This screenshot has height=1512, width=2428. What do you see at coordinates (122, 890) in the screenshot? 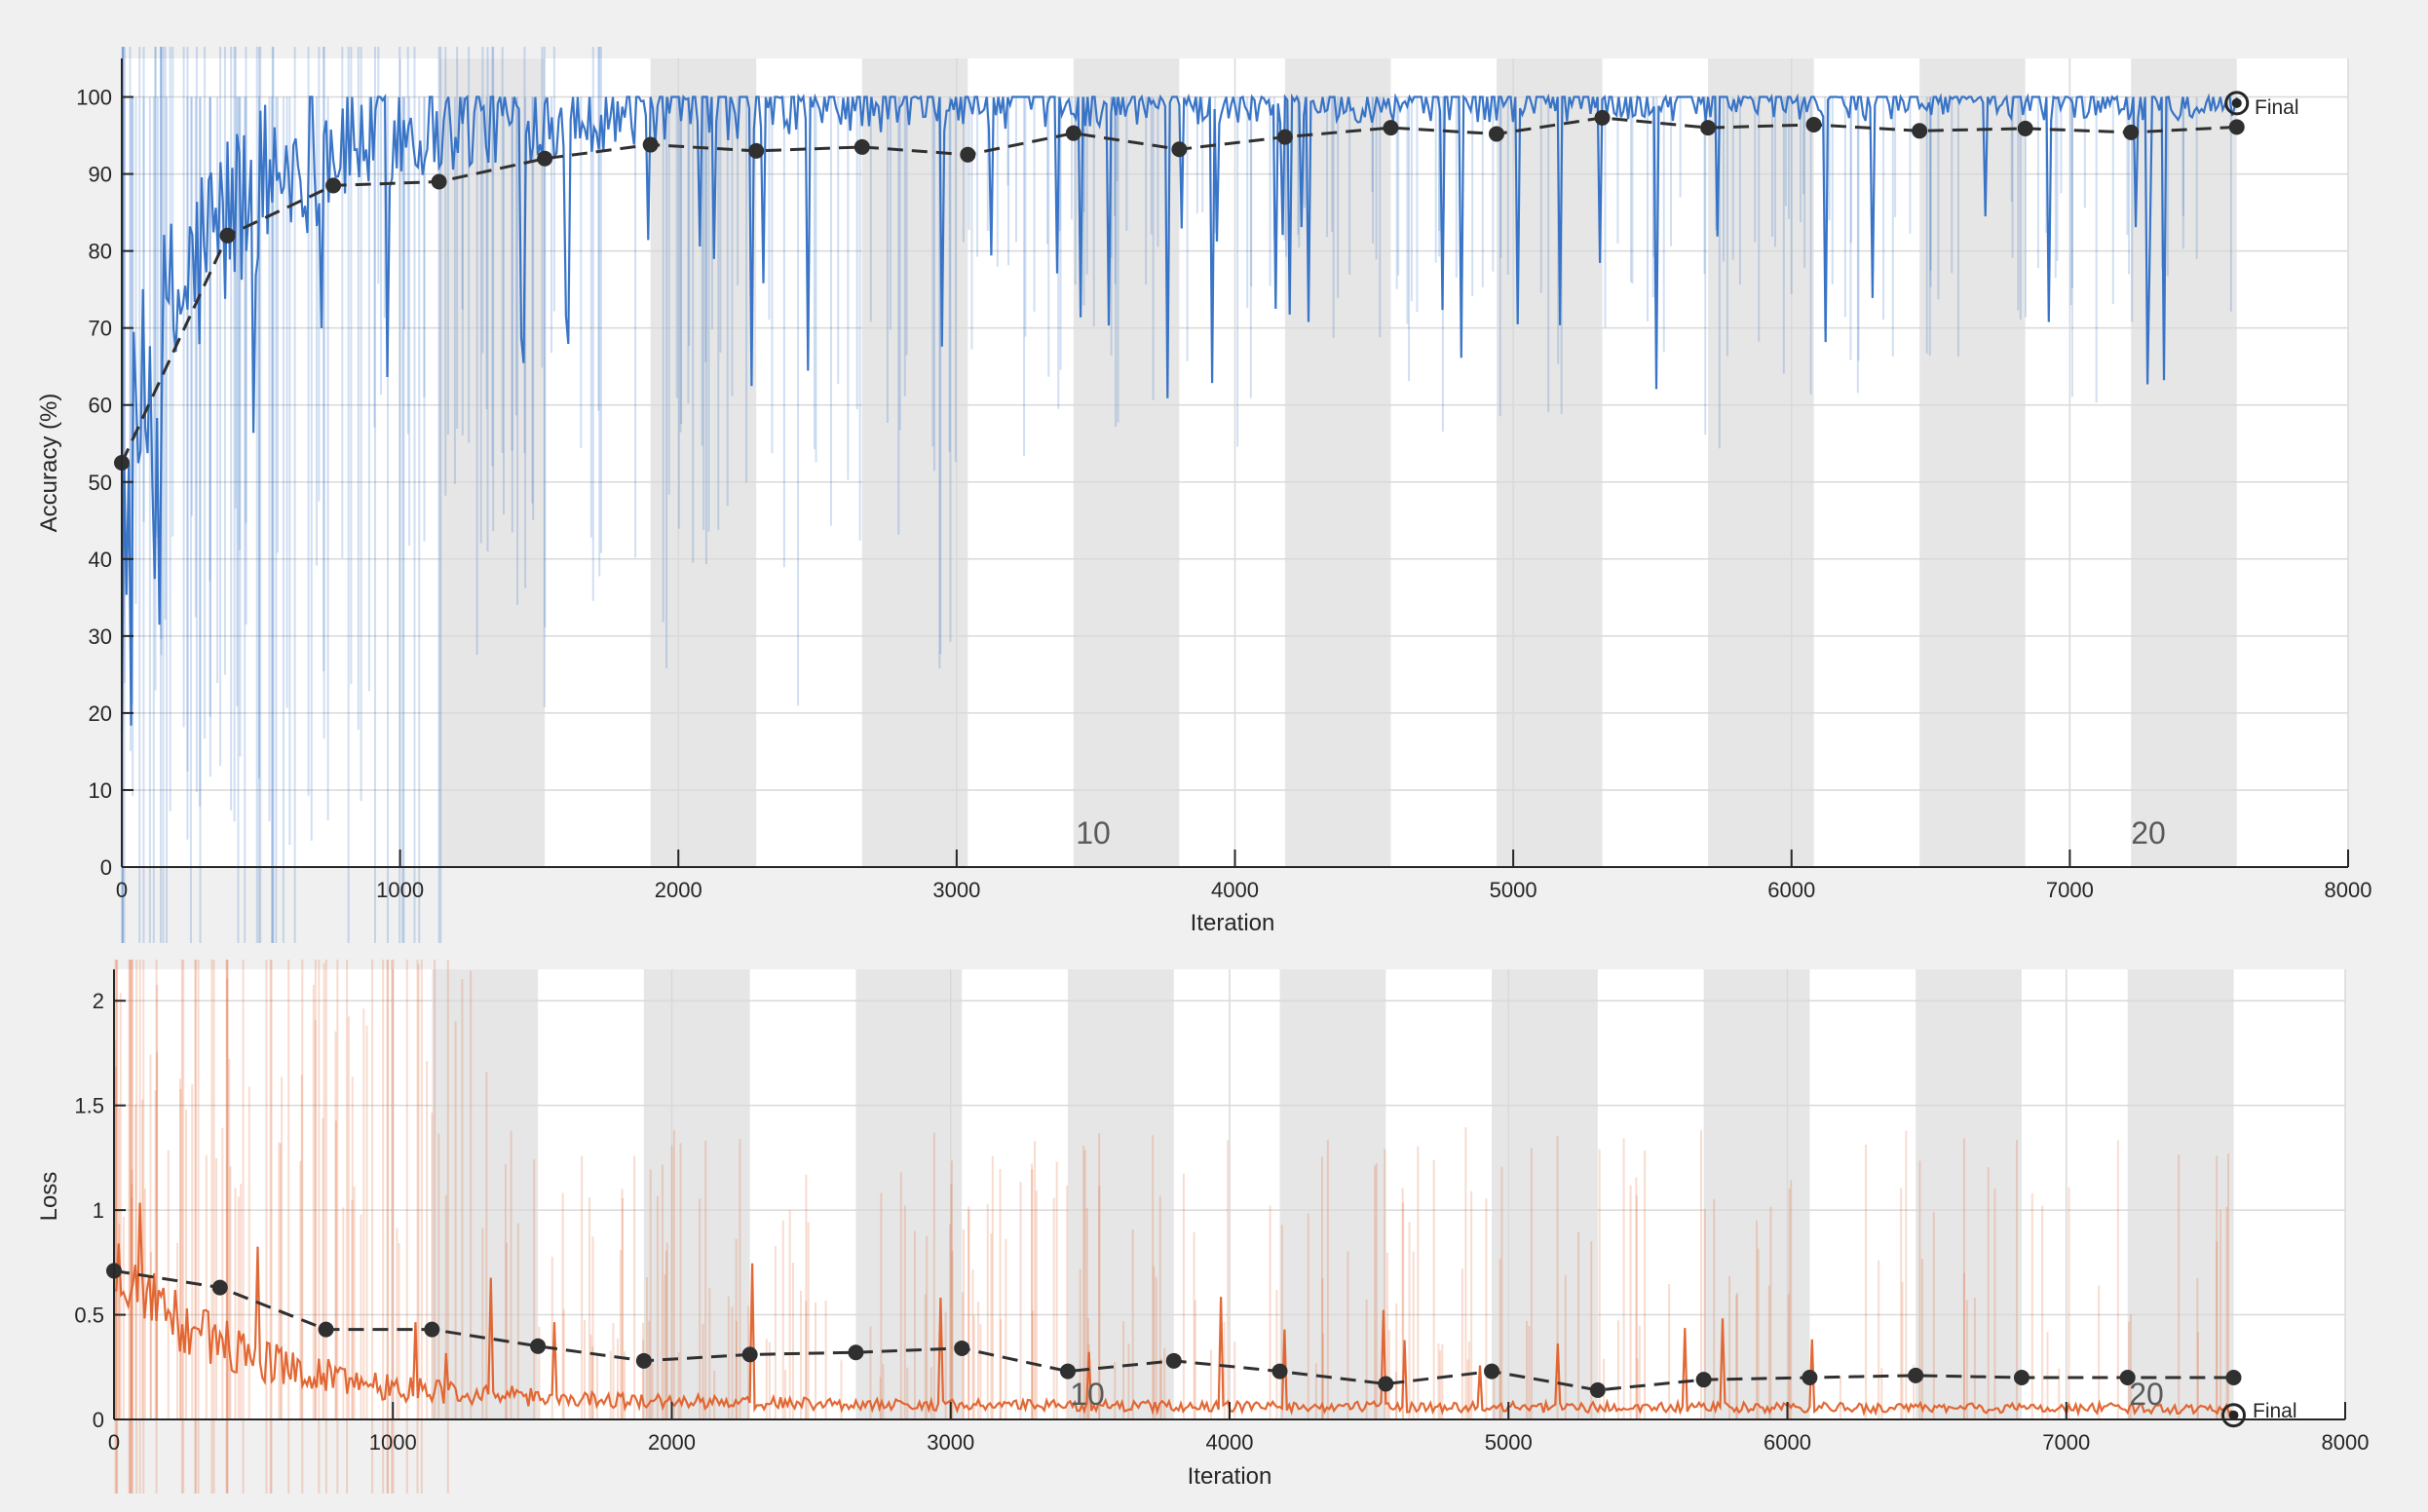
I see `acc-x-tick-label: 0` at bounding box center [122, 890].